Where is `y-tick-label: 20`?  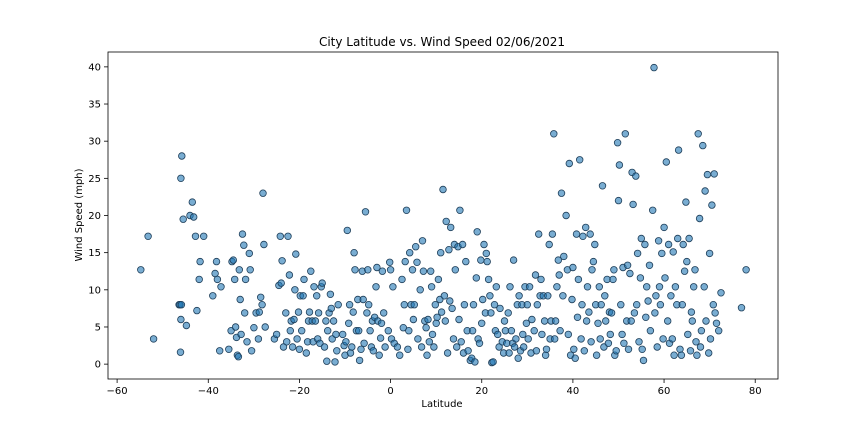 y-tick-label: 20 is located at coordinates (94, 216).